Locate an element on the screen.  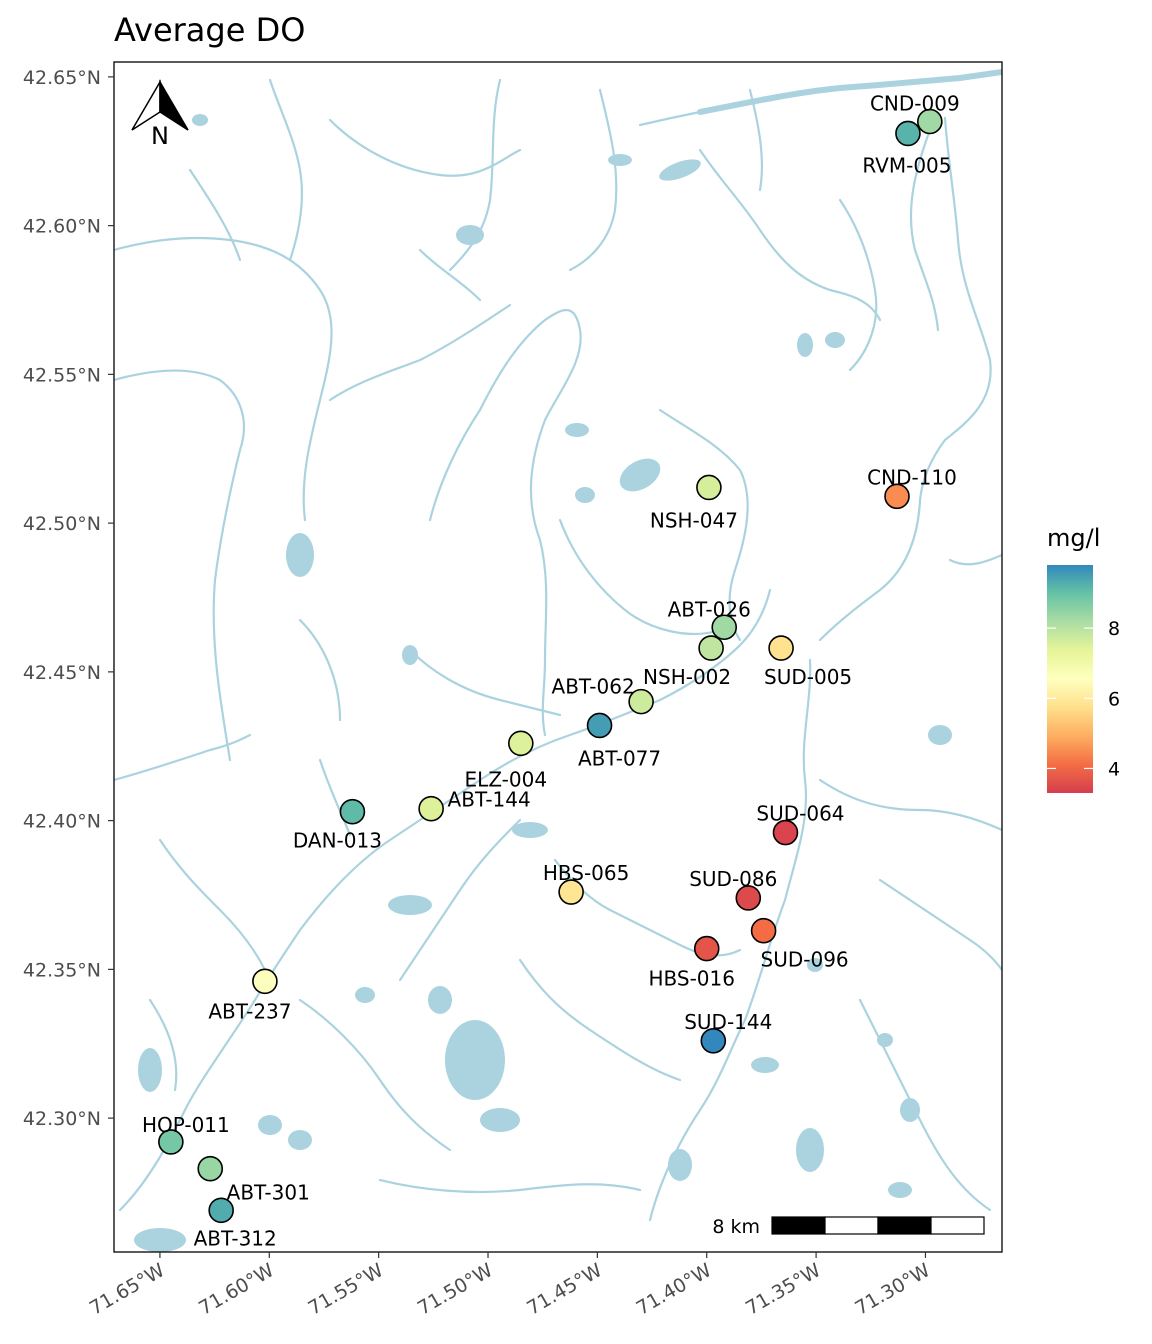
site-label-sud-144: SUD-144 is located at coordinates (728, 1022).